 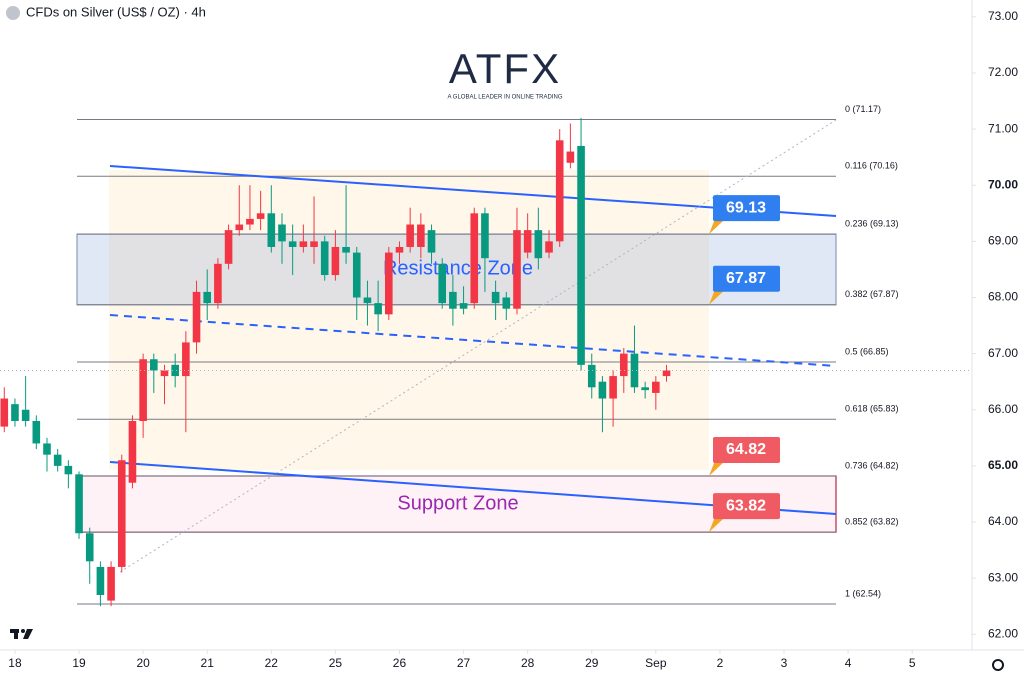 I want to click on y-tick-label: 62.00, so click(x=1003, y=633).